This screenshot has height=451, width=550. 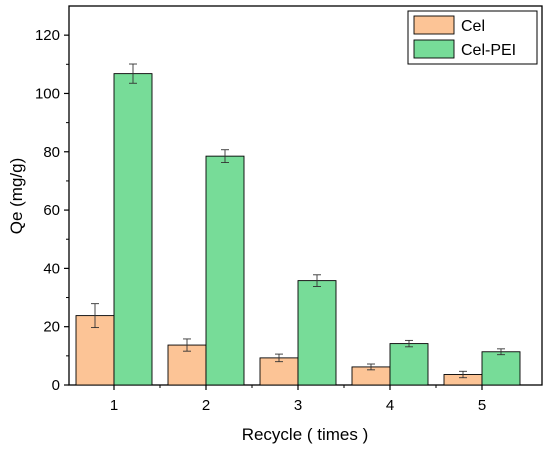 What do you see at coordinates (298, 405) in the screenshot?
I see `x-tick-label: 3` at bounding box center [298, 405].